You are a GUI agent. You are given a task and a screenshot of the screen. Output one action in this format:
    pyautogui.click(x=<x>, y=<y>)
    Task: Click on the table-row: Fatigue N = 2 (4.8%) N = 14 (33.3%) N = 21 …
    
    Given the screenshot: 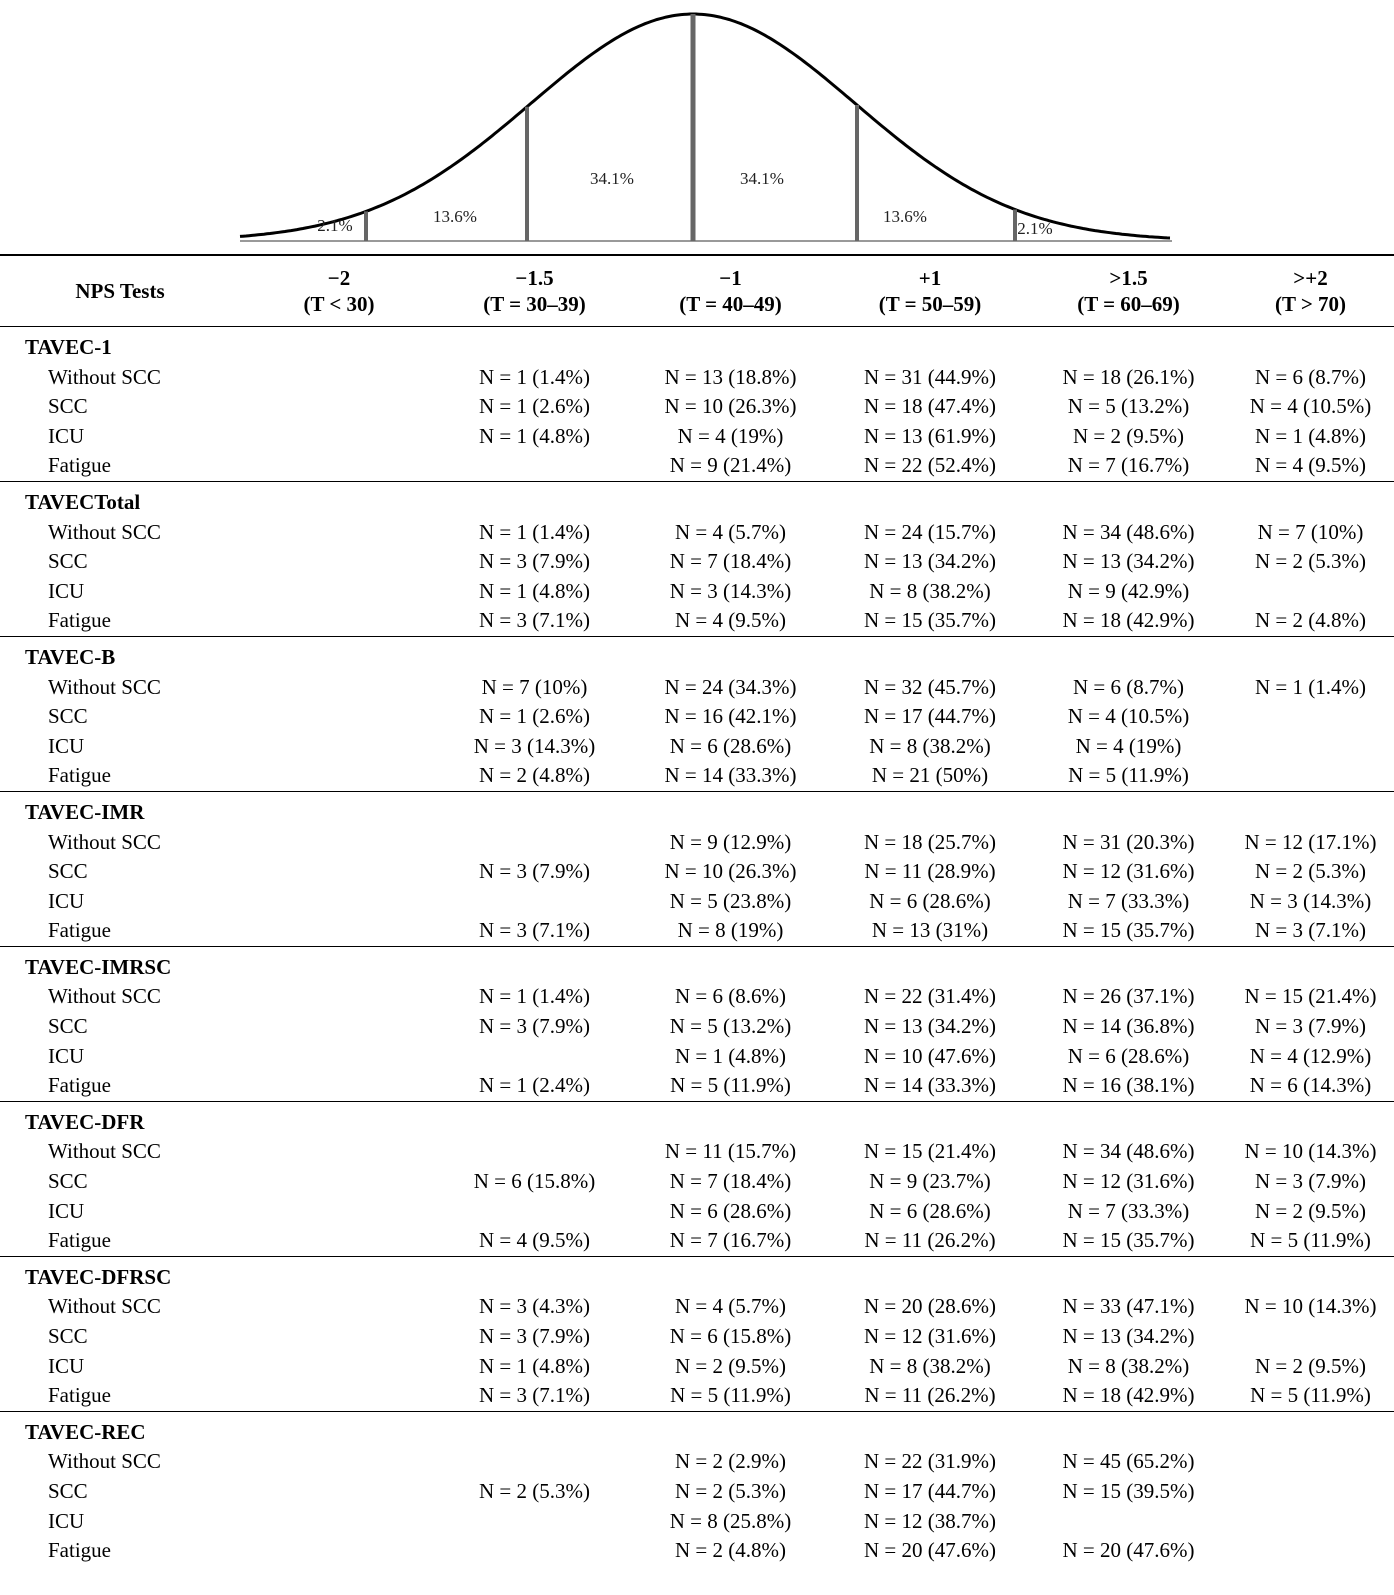 What is the action you would take?
    pyautogui.click(x=697, y=776)
    